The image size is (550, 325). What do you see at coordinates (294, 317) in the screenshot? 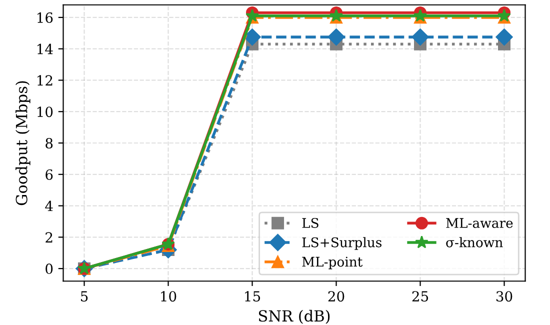
I see `x-axis-title: SNR (dB)` at bounding box center [294, 317].